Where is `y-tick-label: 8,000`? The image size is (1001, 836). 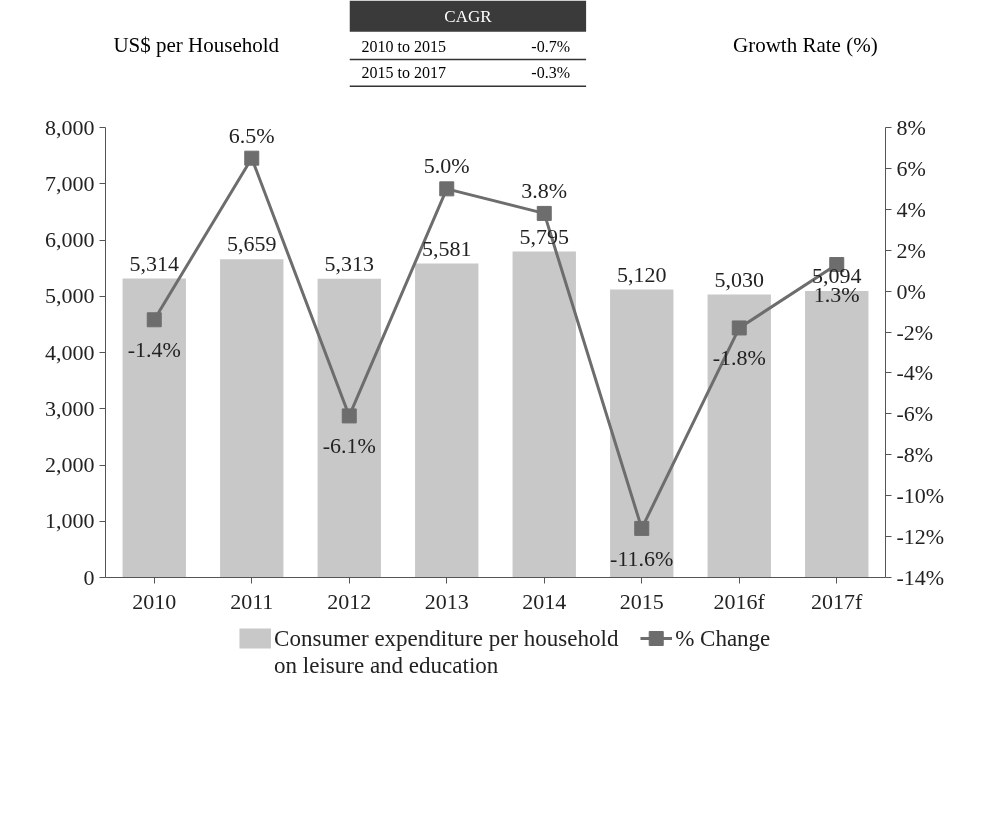
y-tick-label: 8,000 is located at coordinates (70, 127).